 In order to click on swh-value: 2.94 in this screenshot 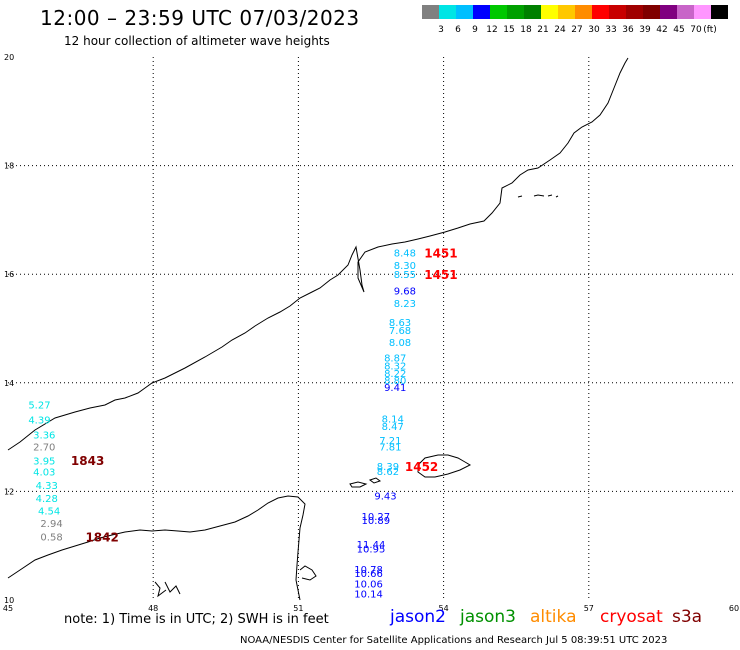, I will do `click(51, 524)`.